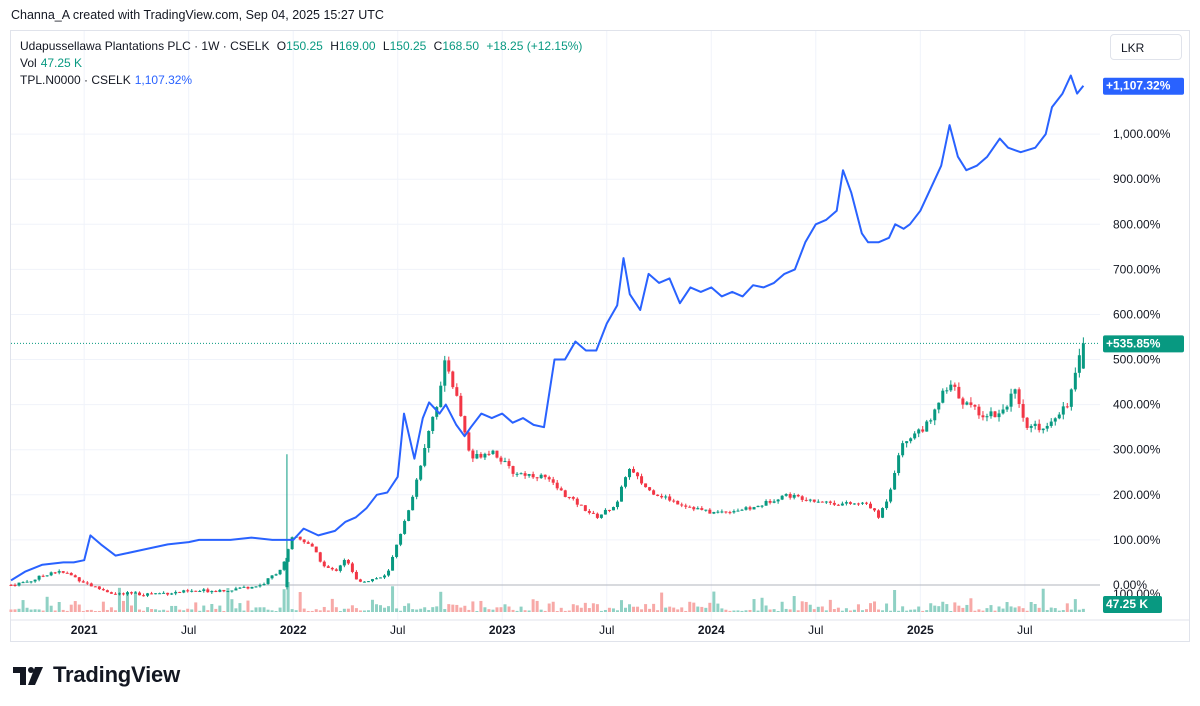 This screenshot has width=1200, height=706. Describe the element at coordinates (163, 80) in the screenshot. I see `compare-value: 1,107.32%` at that location.